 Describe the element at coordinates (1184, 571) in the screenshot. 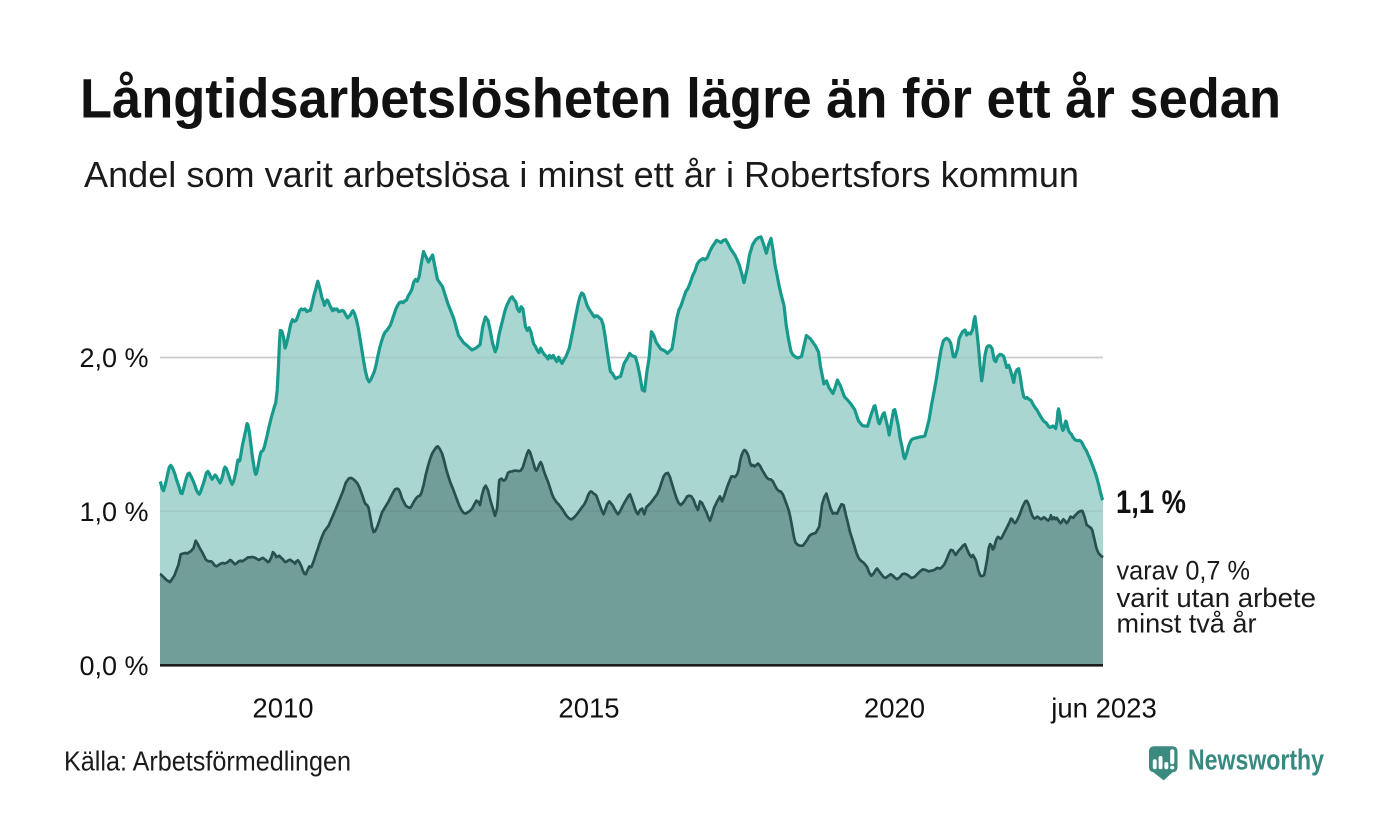

I see `svg-text: varav 0,7 %` at that location.